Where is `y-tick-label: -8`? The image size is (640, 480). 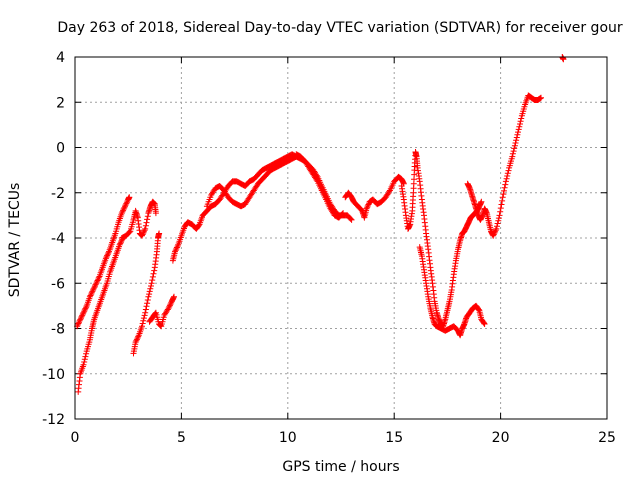
y-tick-label: -8 is located at coordinates (58, 330).